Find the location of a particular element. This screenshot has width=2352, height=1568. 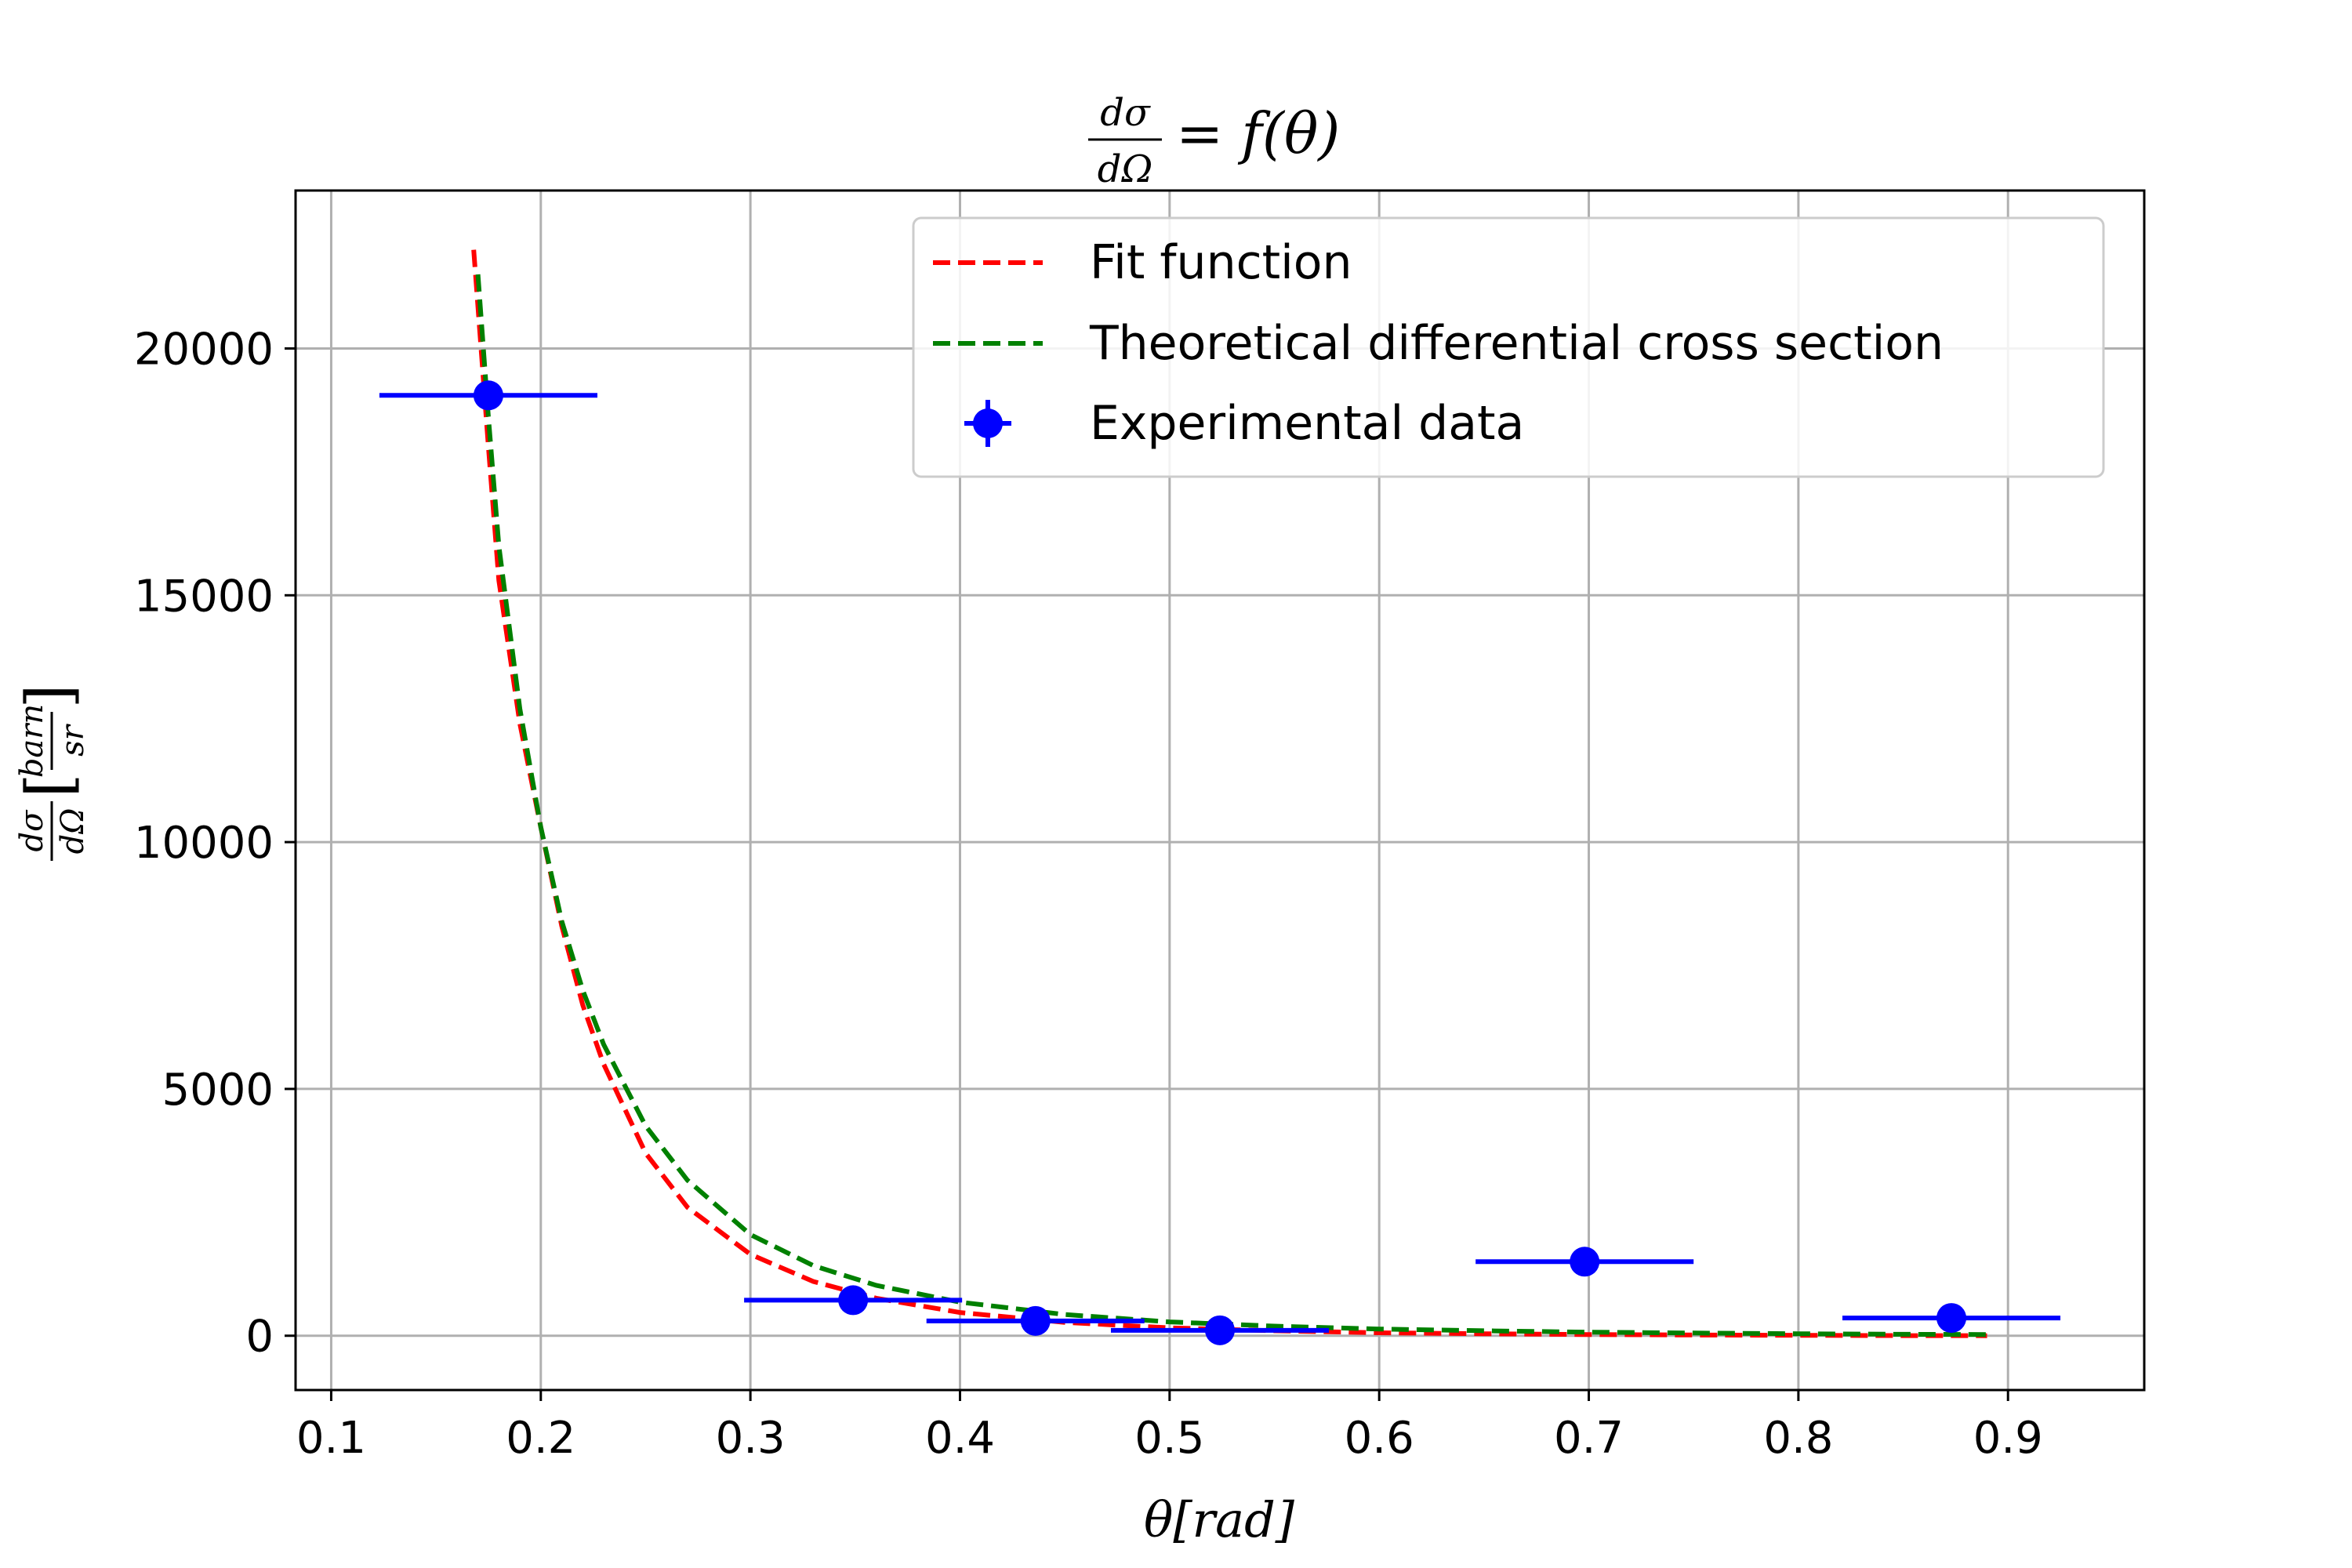

y-axis-ticks: 0 5000 10000 15000 20000 is located at coordinates (215, 843).